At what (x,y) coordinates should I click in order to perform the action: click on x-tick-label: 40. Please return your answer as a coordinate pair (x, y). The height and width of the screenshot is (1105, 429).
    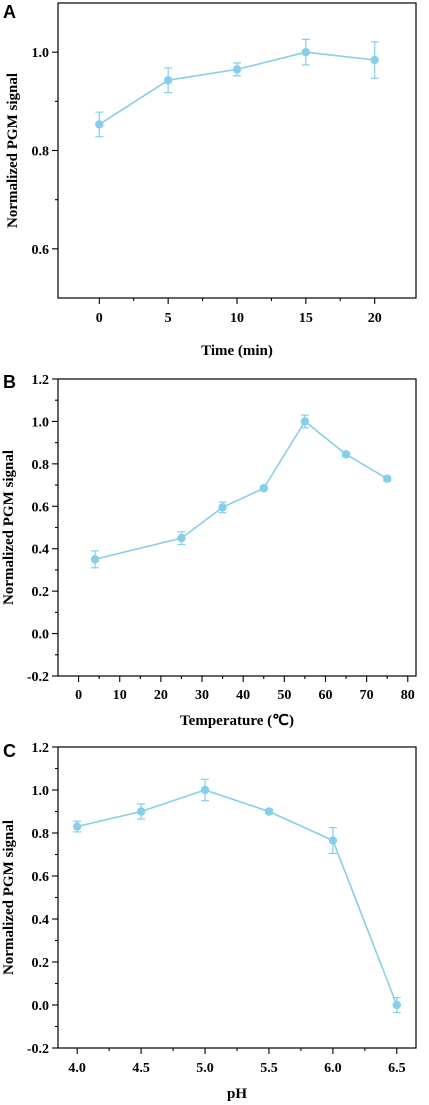
    Looking at the image, I should click on (243, 695).